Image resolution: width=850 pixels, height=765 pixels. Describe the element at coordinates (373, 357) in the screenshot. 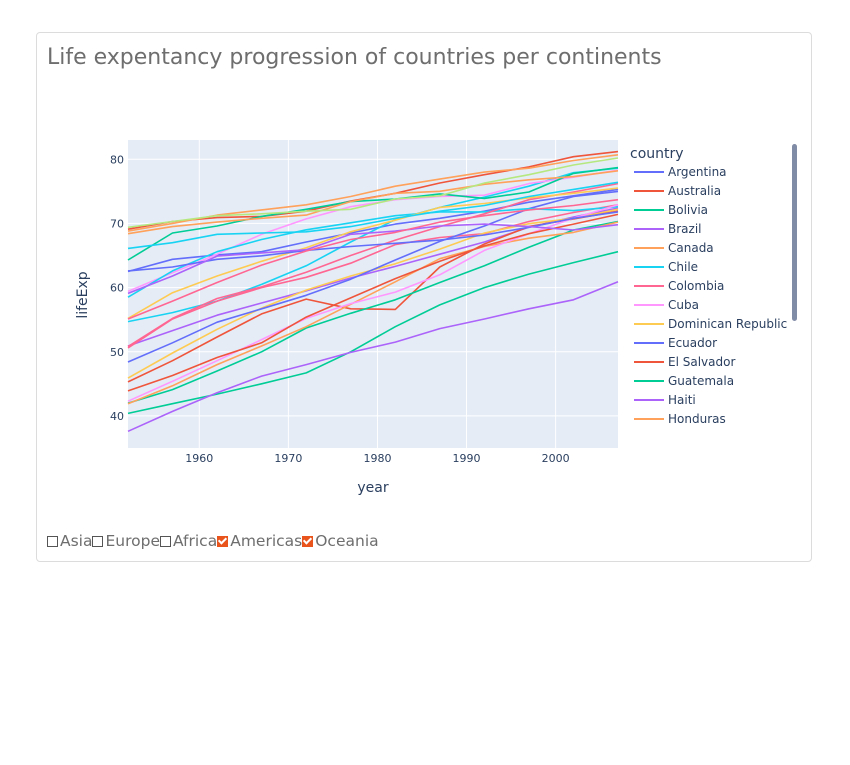

I see `series-line-haiti` at that location.